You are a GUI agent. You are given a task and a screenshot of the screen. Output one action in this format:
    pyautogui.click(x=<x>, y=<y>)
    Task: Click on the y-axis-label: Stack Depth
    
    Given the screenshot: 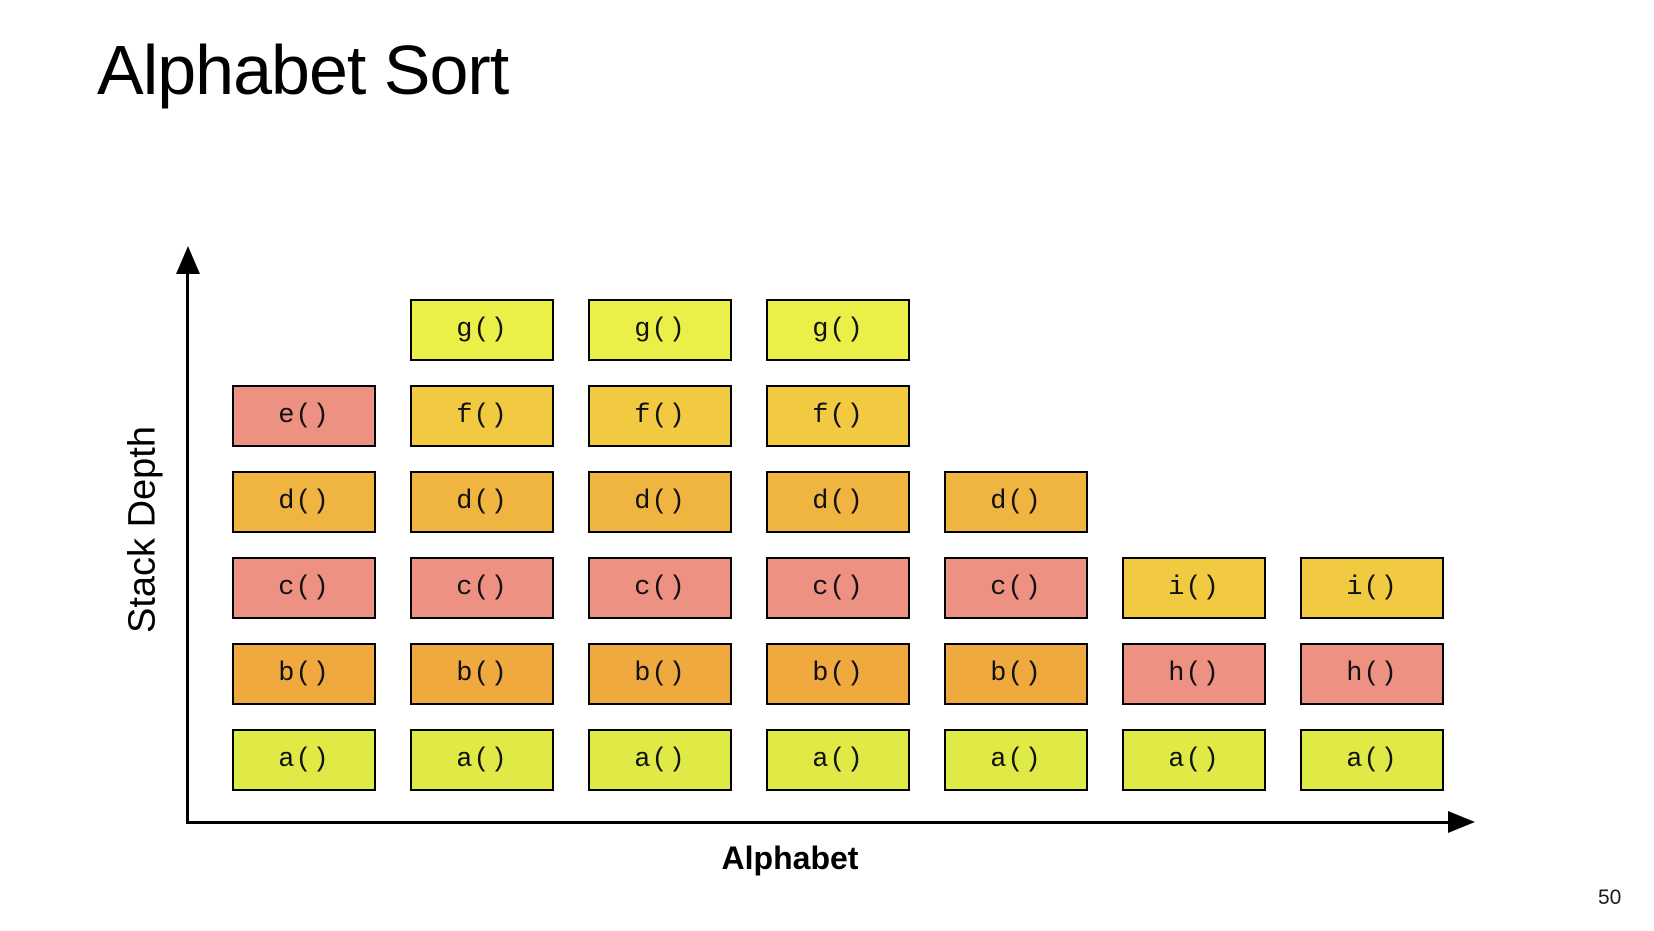 What is the action you would take?
    pyautogui.click(x=142, y=529)
    